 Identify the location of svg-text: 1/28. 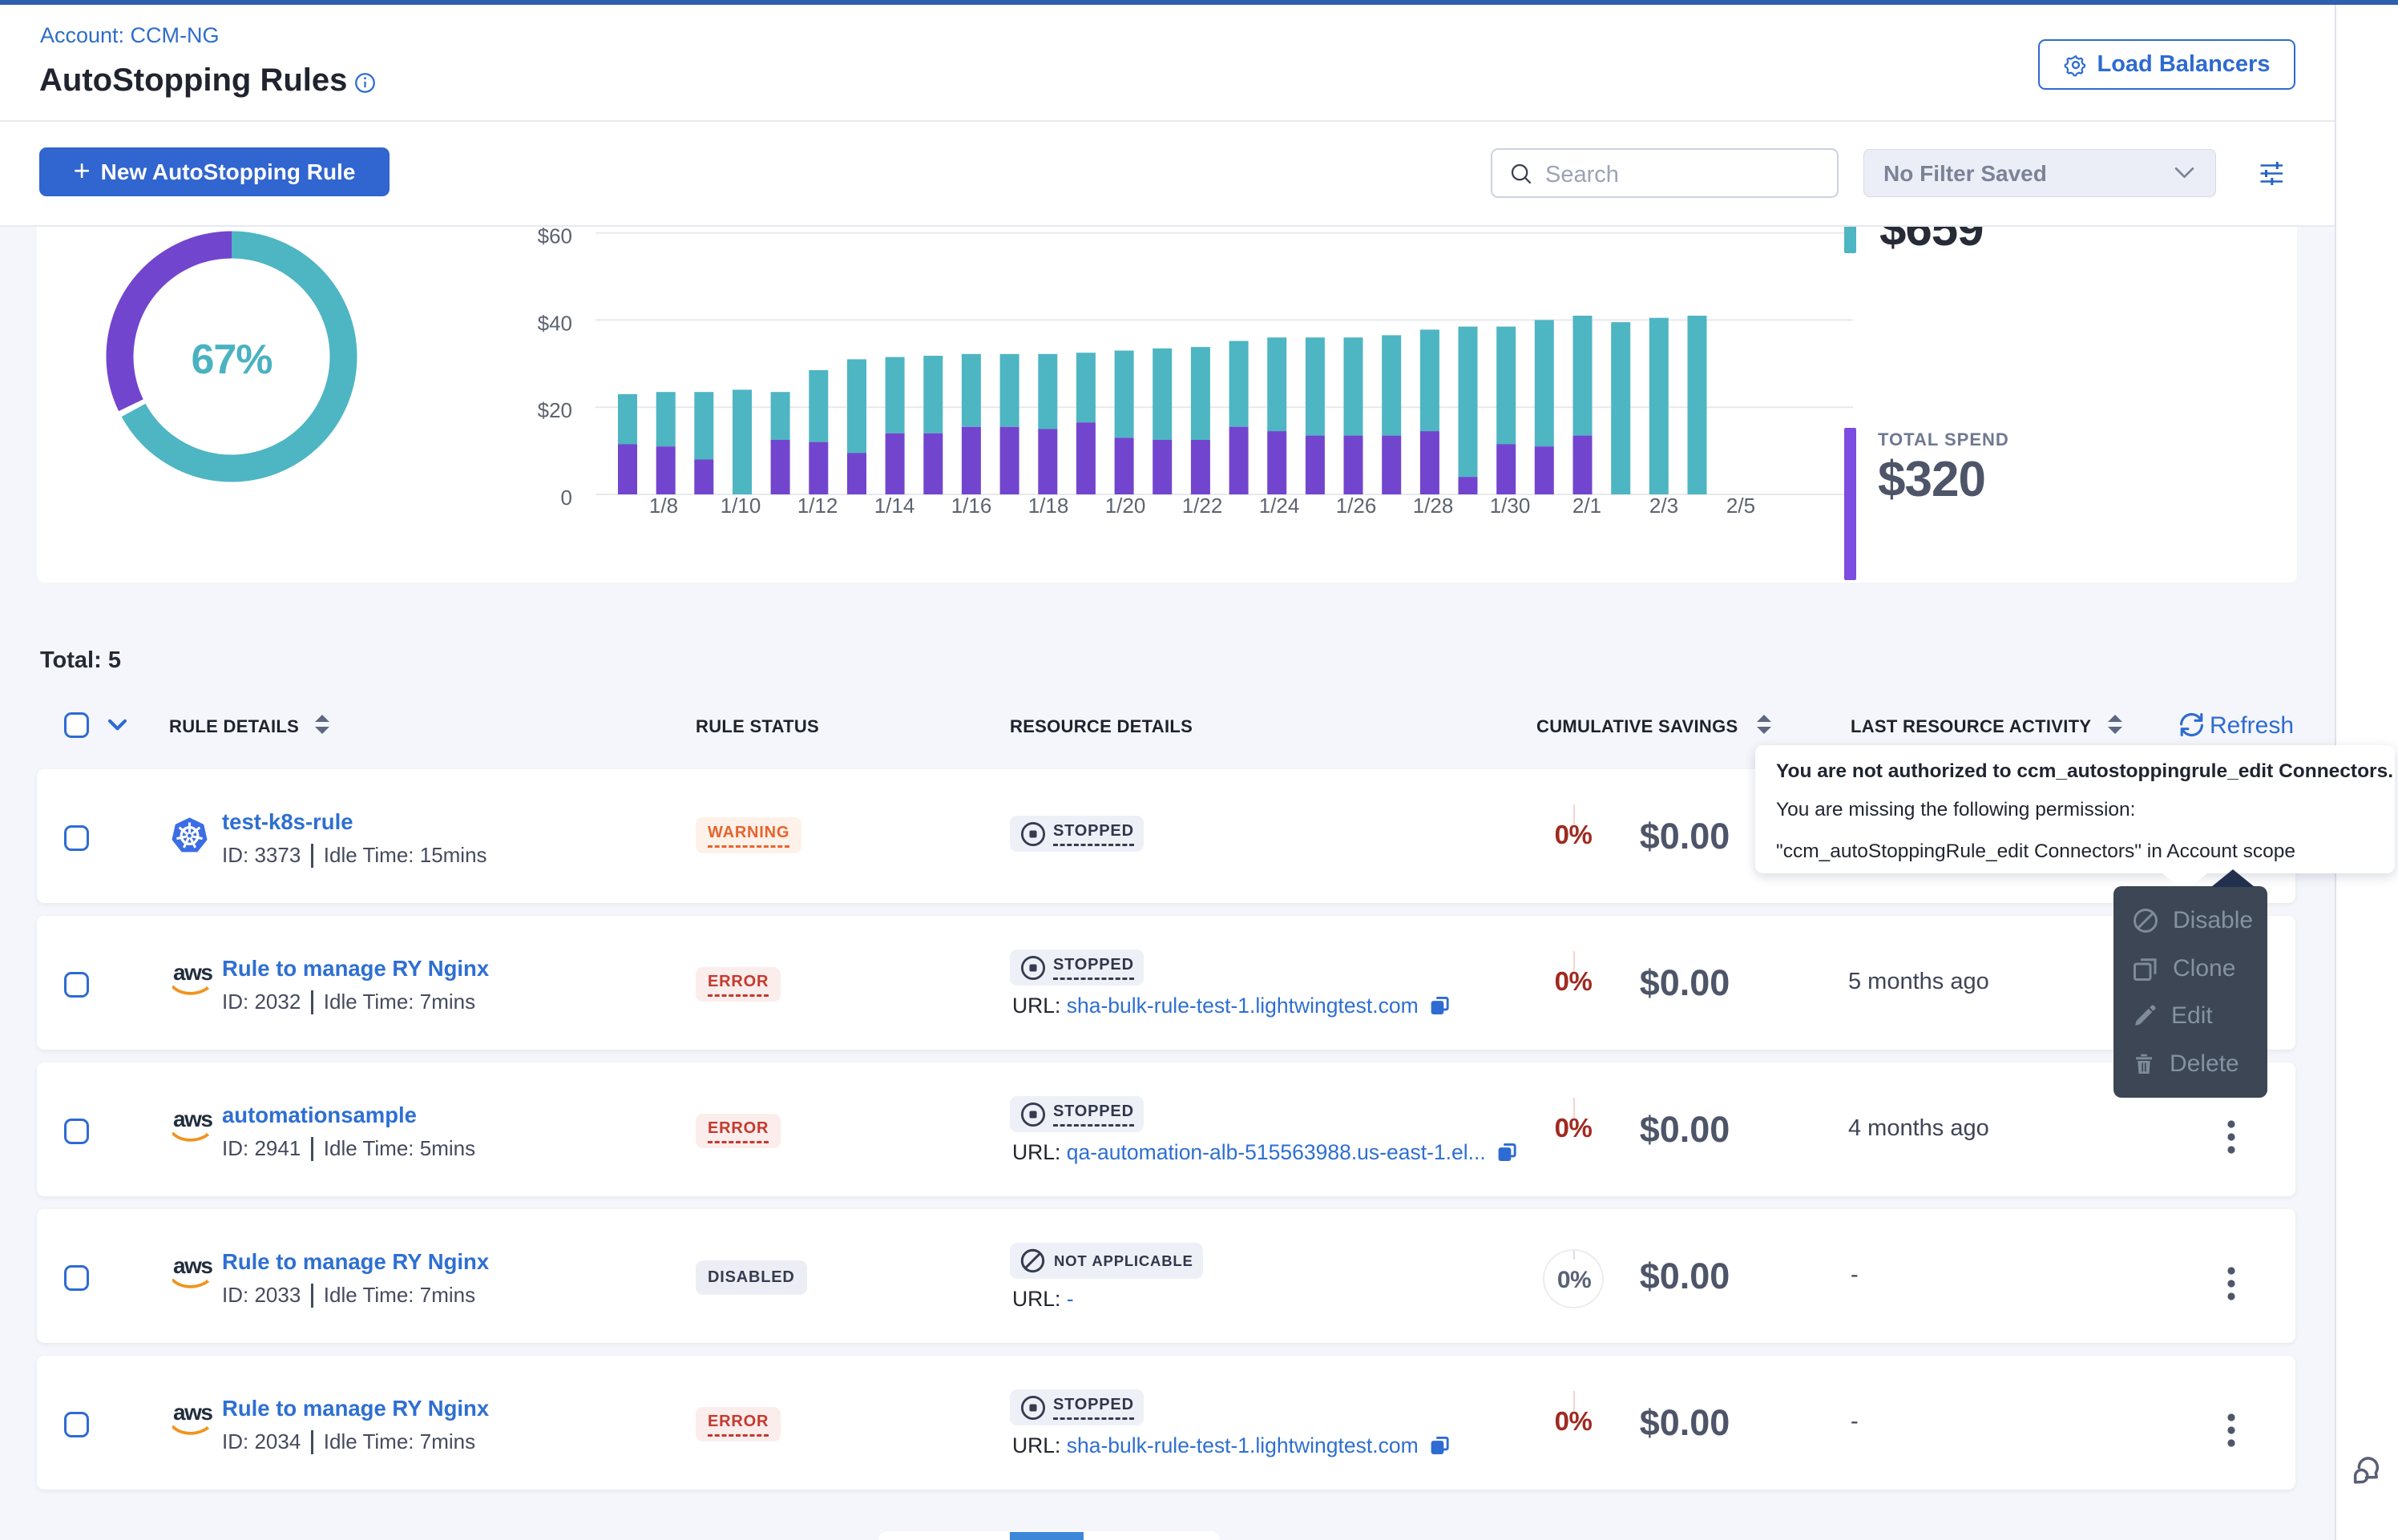
(1434, 506).